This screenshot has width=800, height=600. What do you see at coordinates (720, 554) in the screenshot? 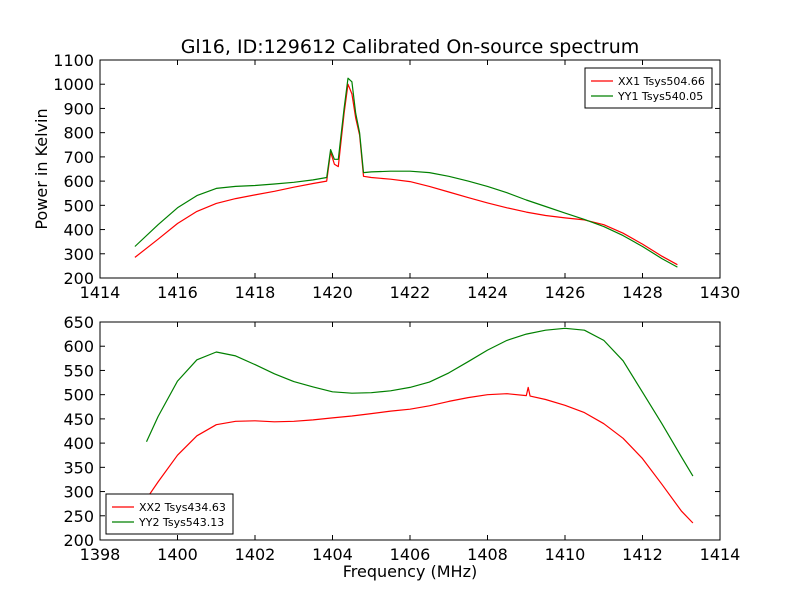
I see `bottom-xtick-label: 1414` at bounding box center [720, 554].